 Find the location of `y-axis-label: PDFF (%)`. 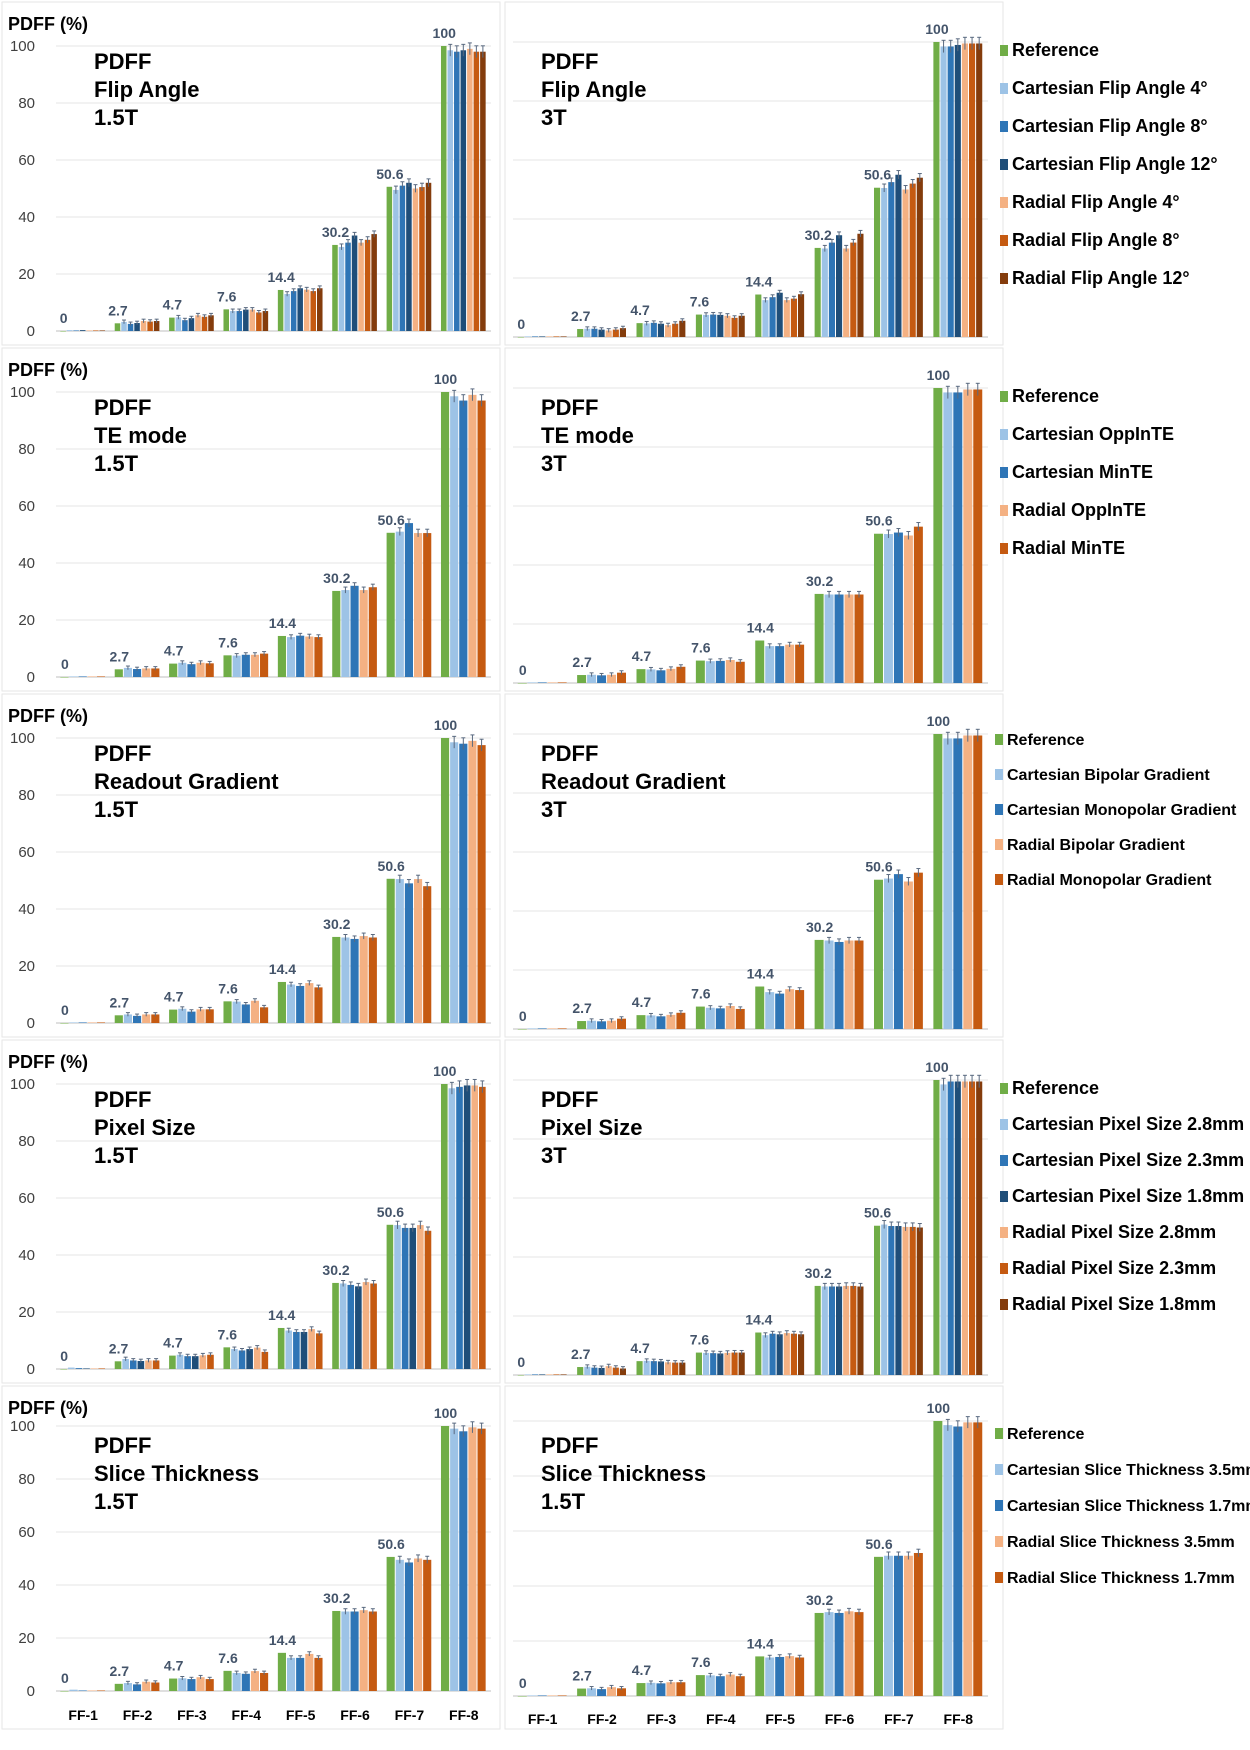

y-axis-label: PDFF (%) is located at coordinates (48, 1062).